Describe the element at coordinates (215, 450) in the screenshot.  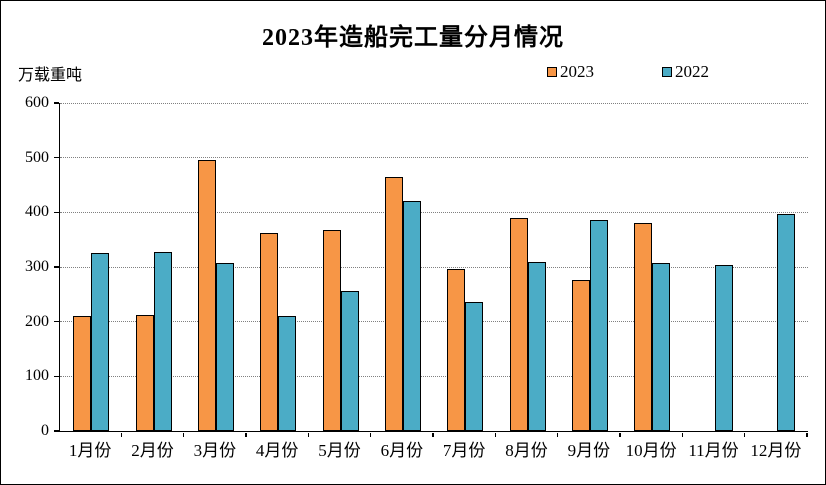
I see `x-tick-label-3月份: 3月份` at that location.